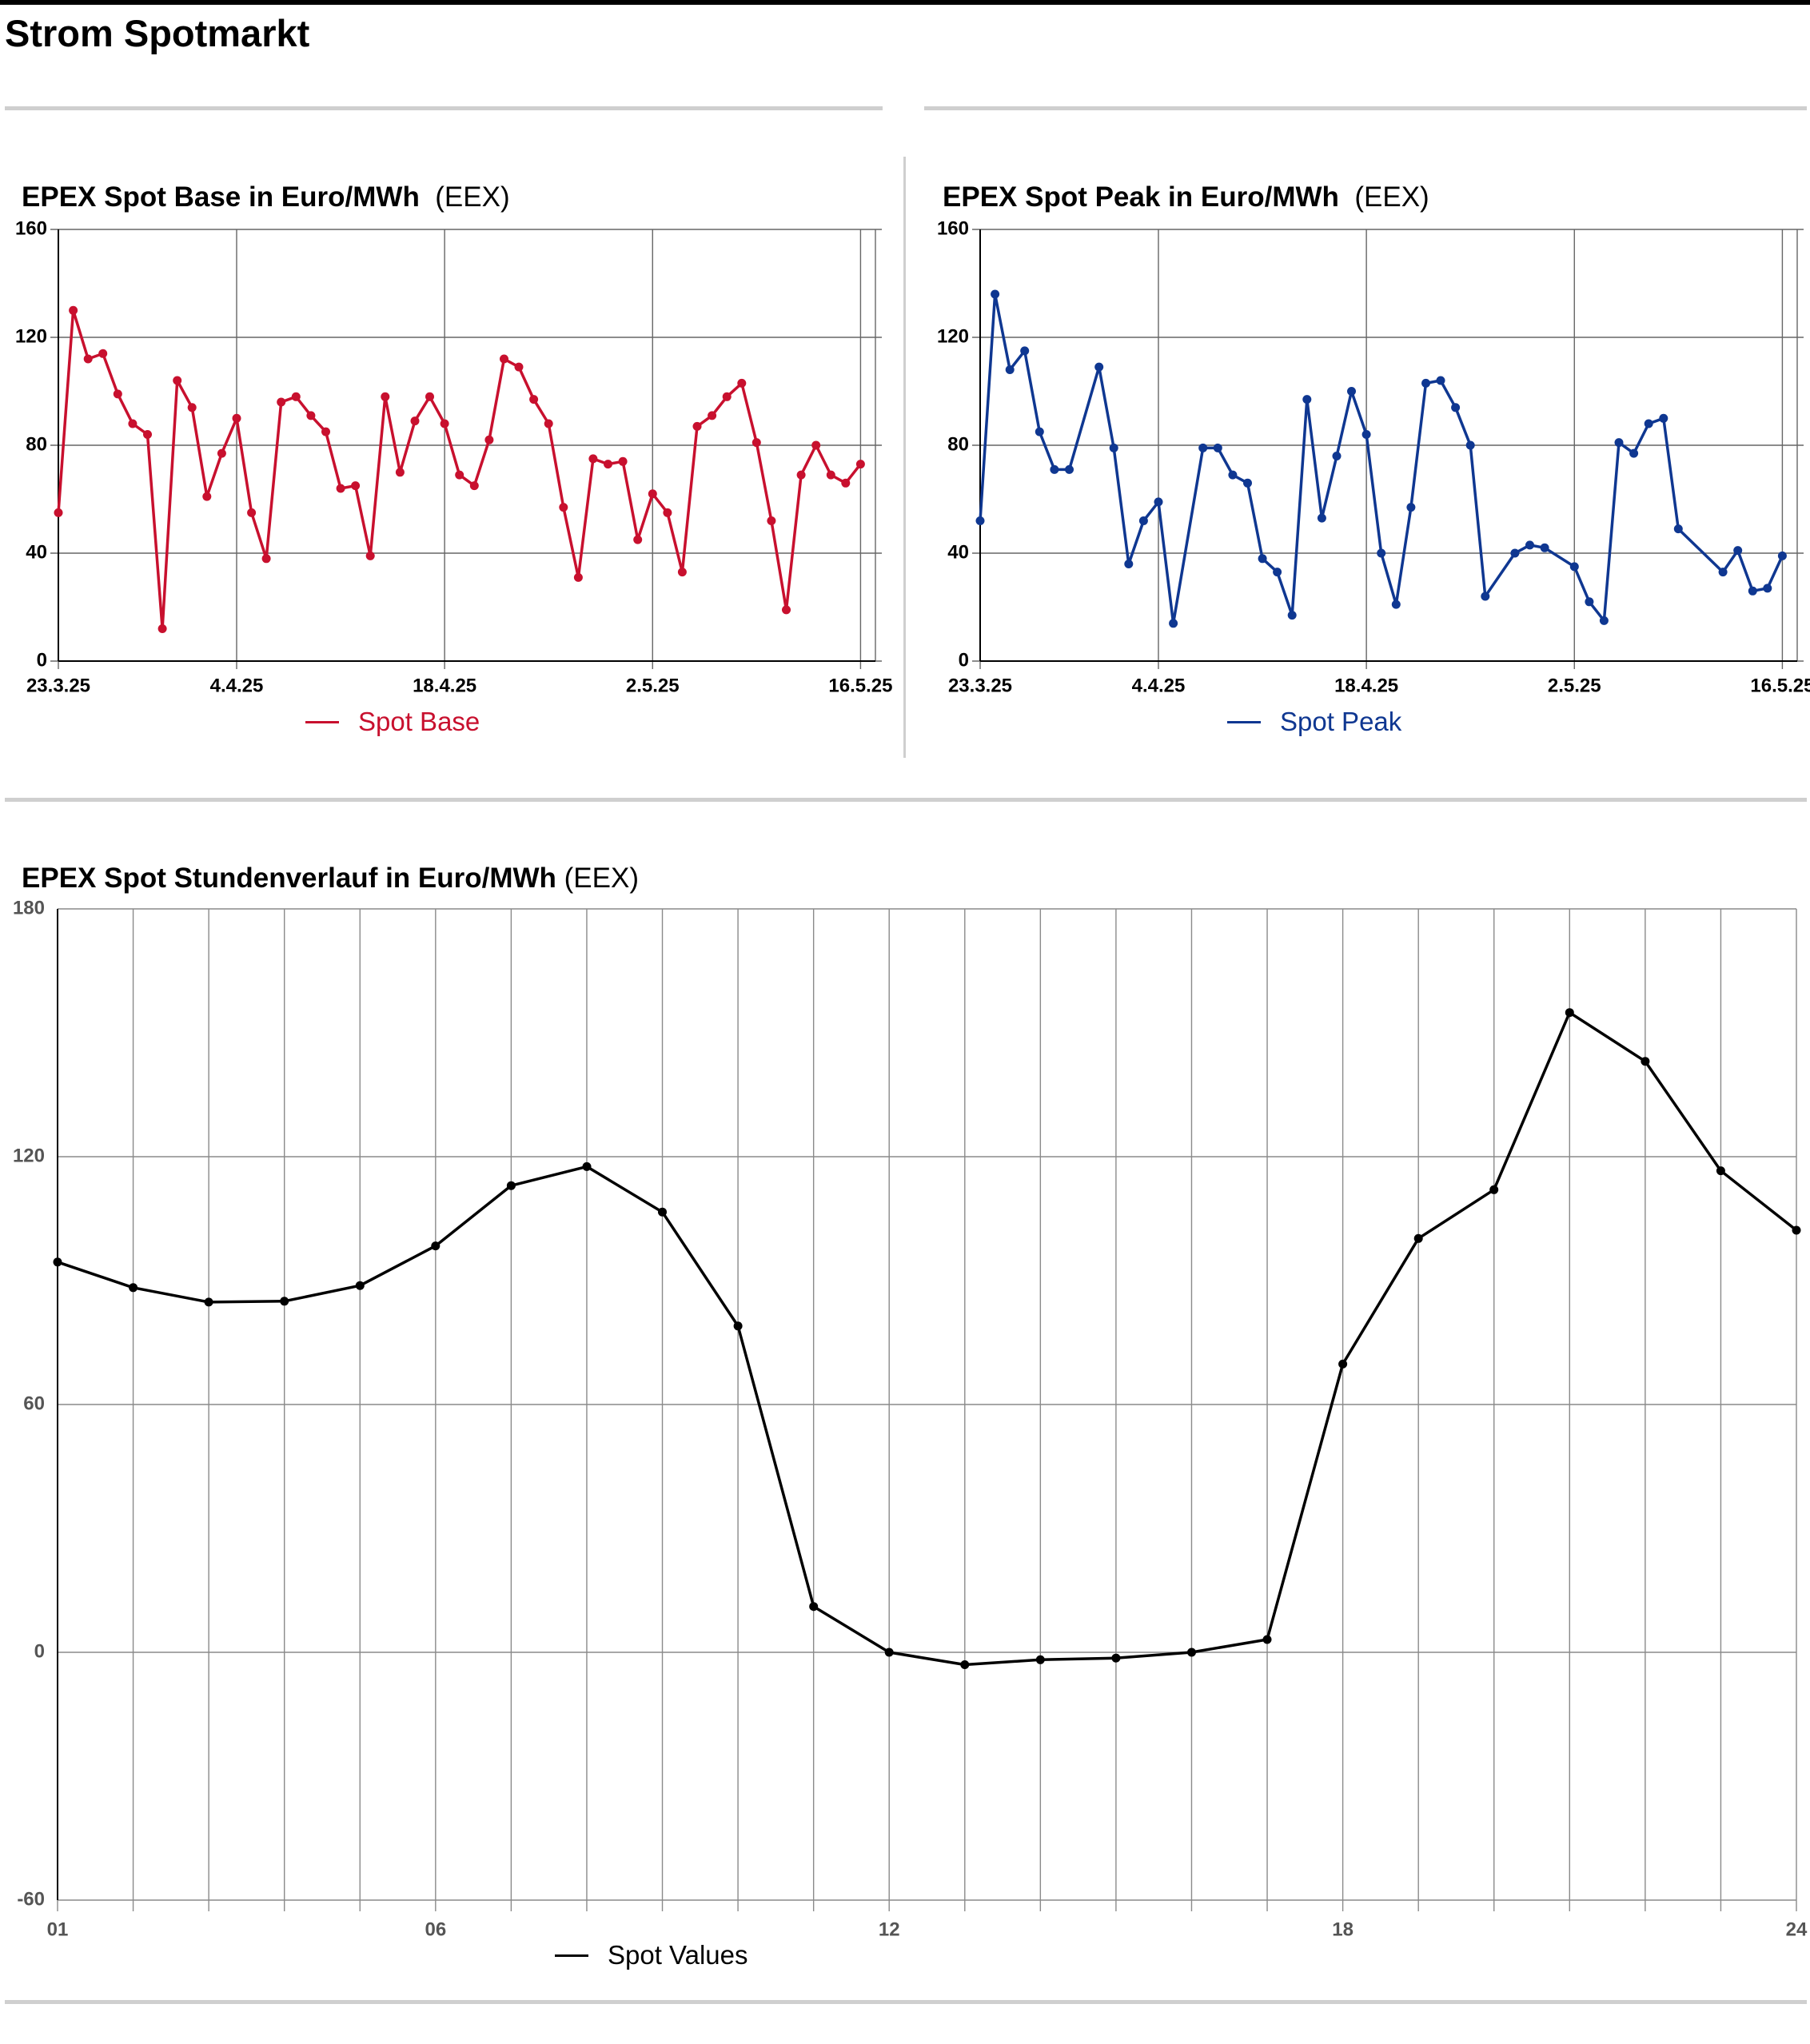  Describe the element at coordinates (31, 228) in the screenshot. I see `base-ytick-label: 160` at that location.